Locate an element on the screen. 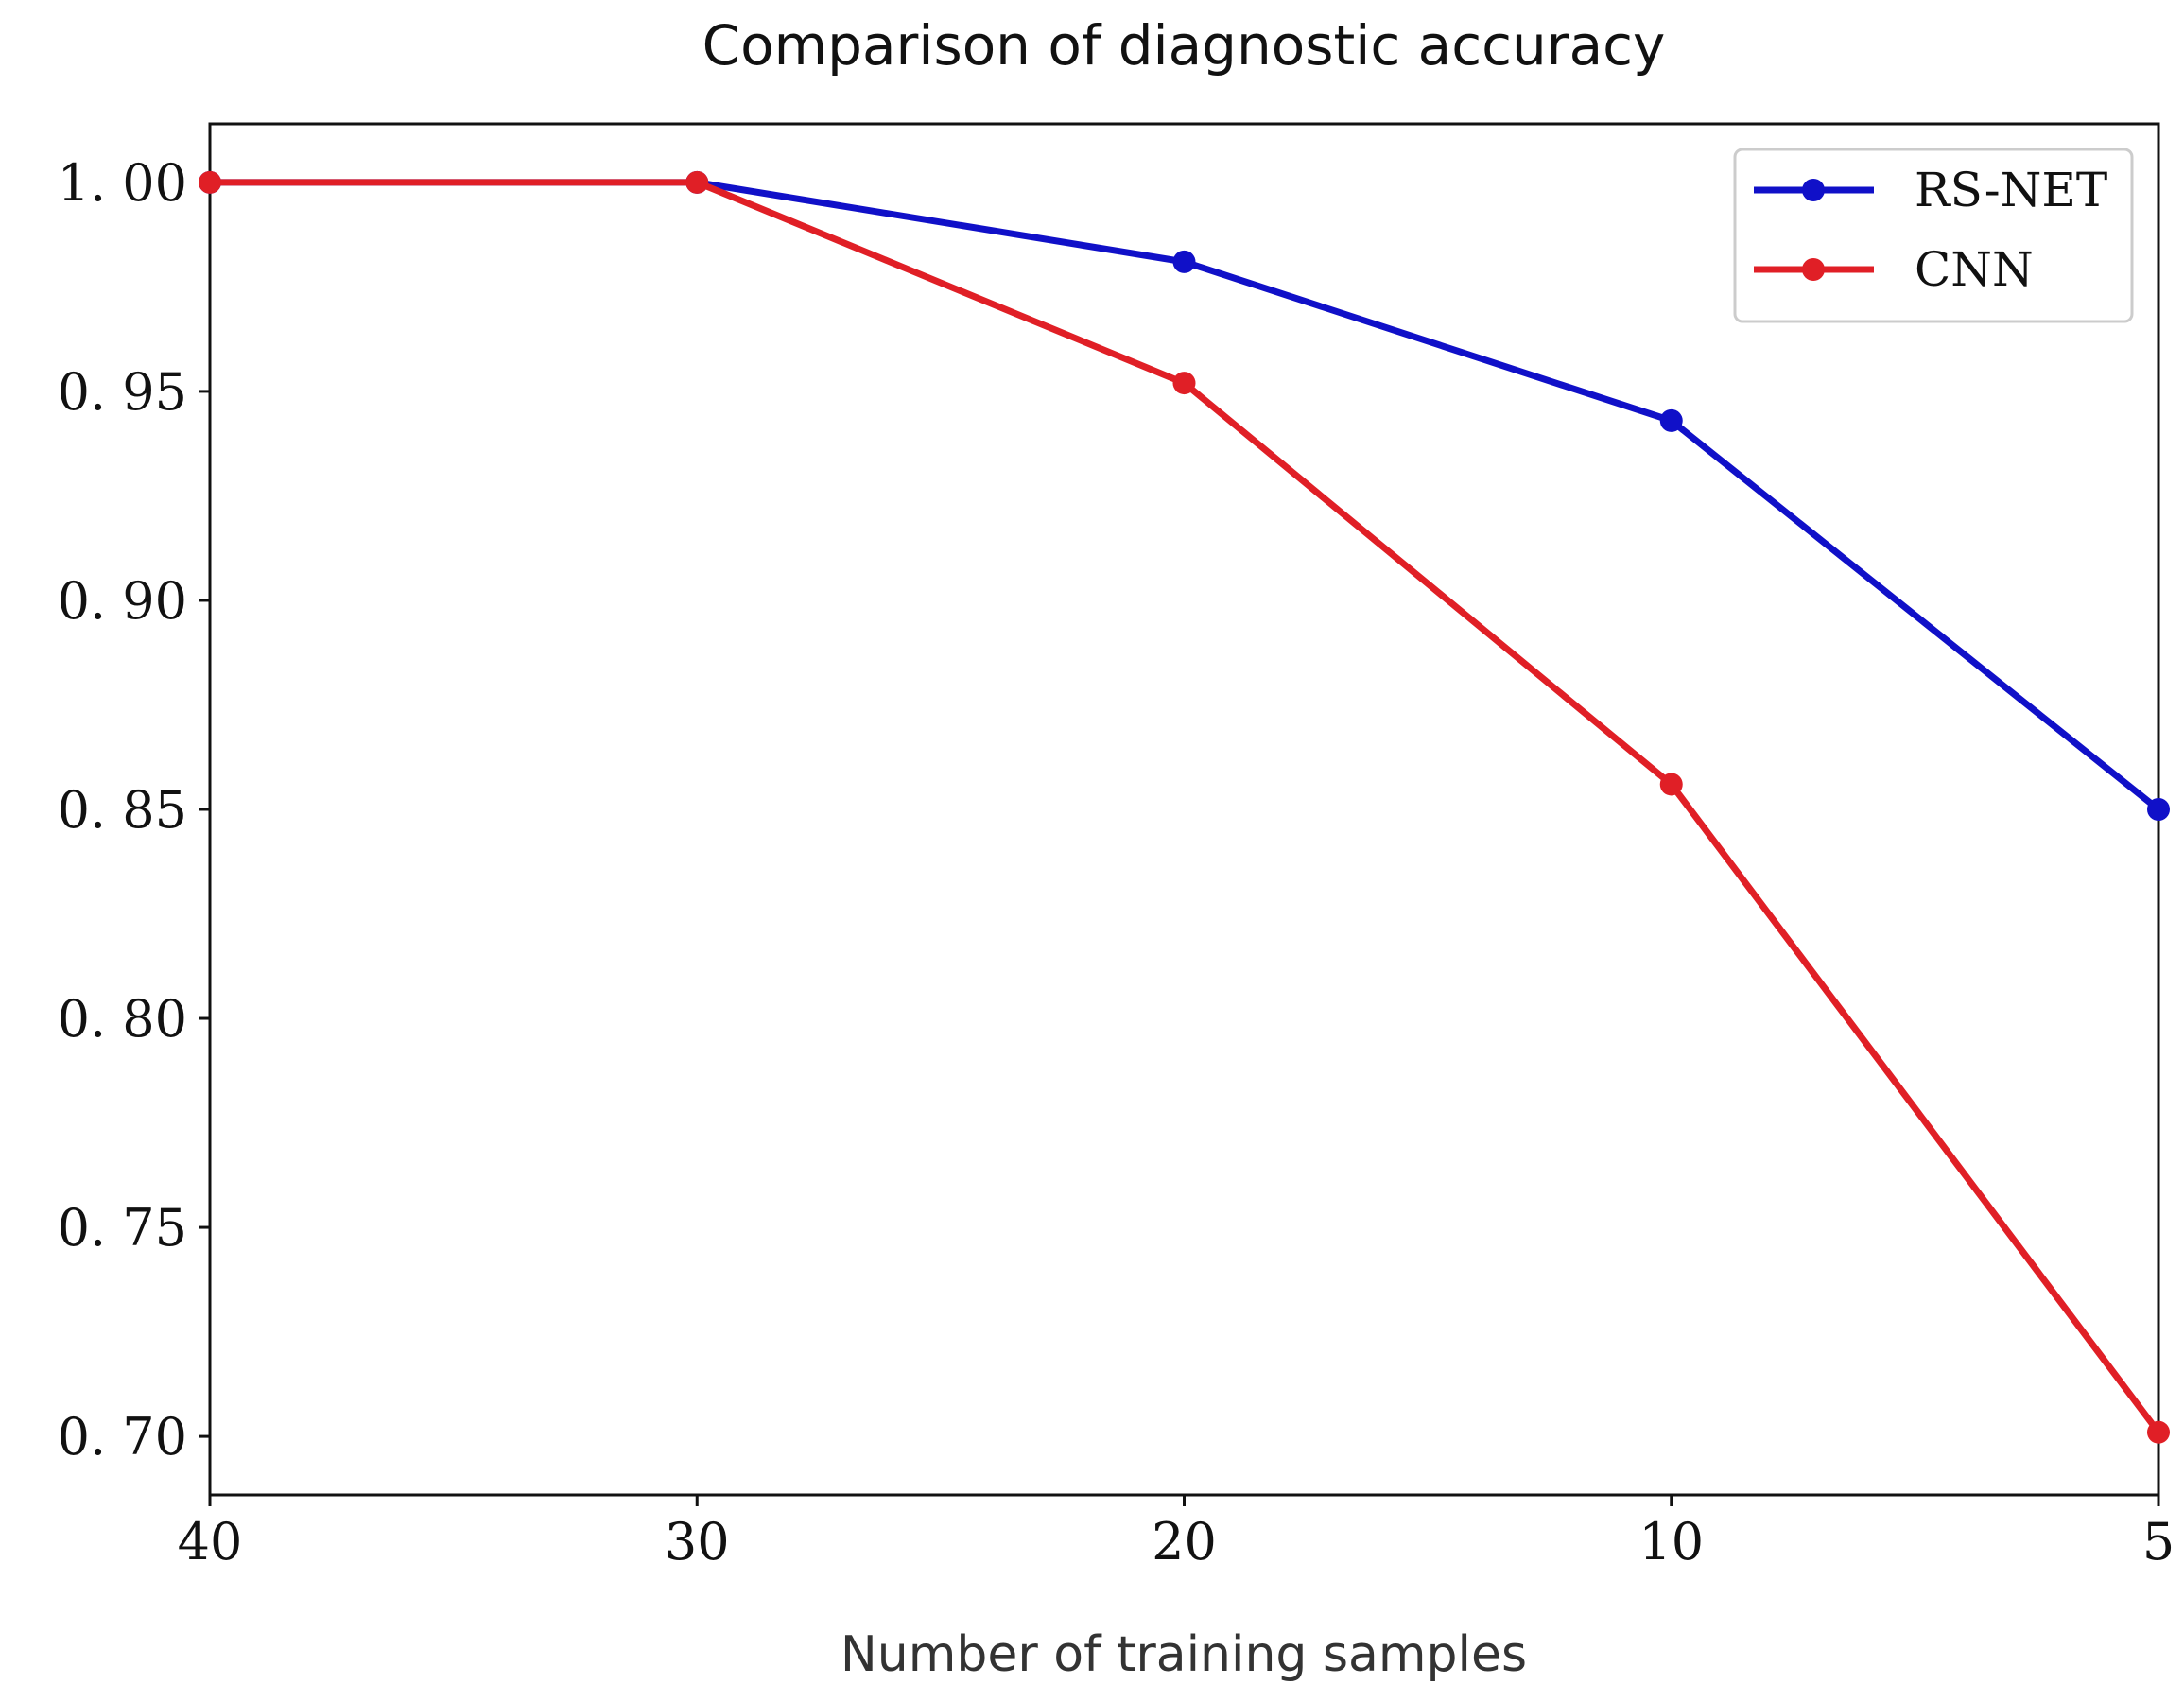  y-tick-label: 0. 75 is located at coordinates (123, 1228).